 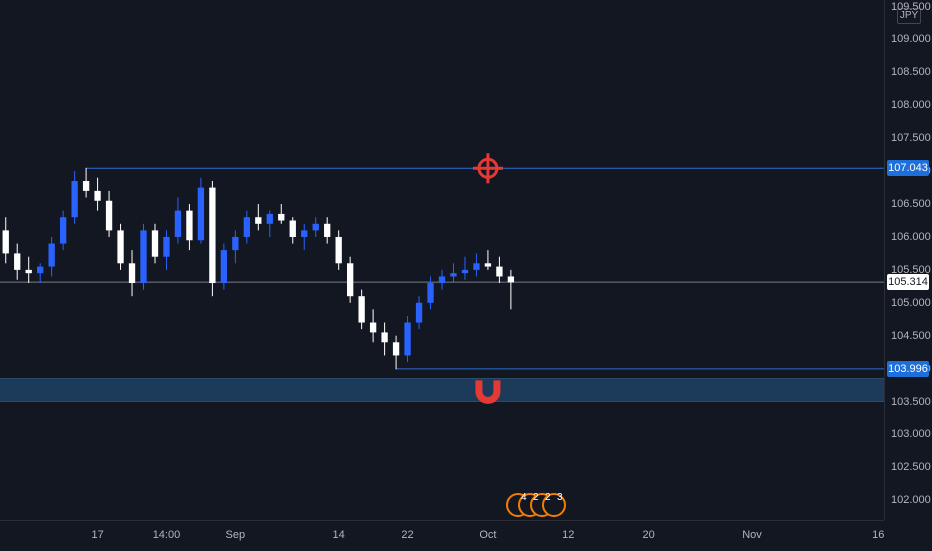 What do you see at coordinates (560, 497) in the screenshot?
I see `event-count: 3` at bounding box center [560, 497].